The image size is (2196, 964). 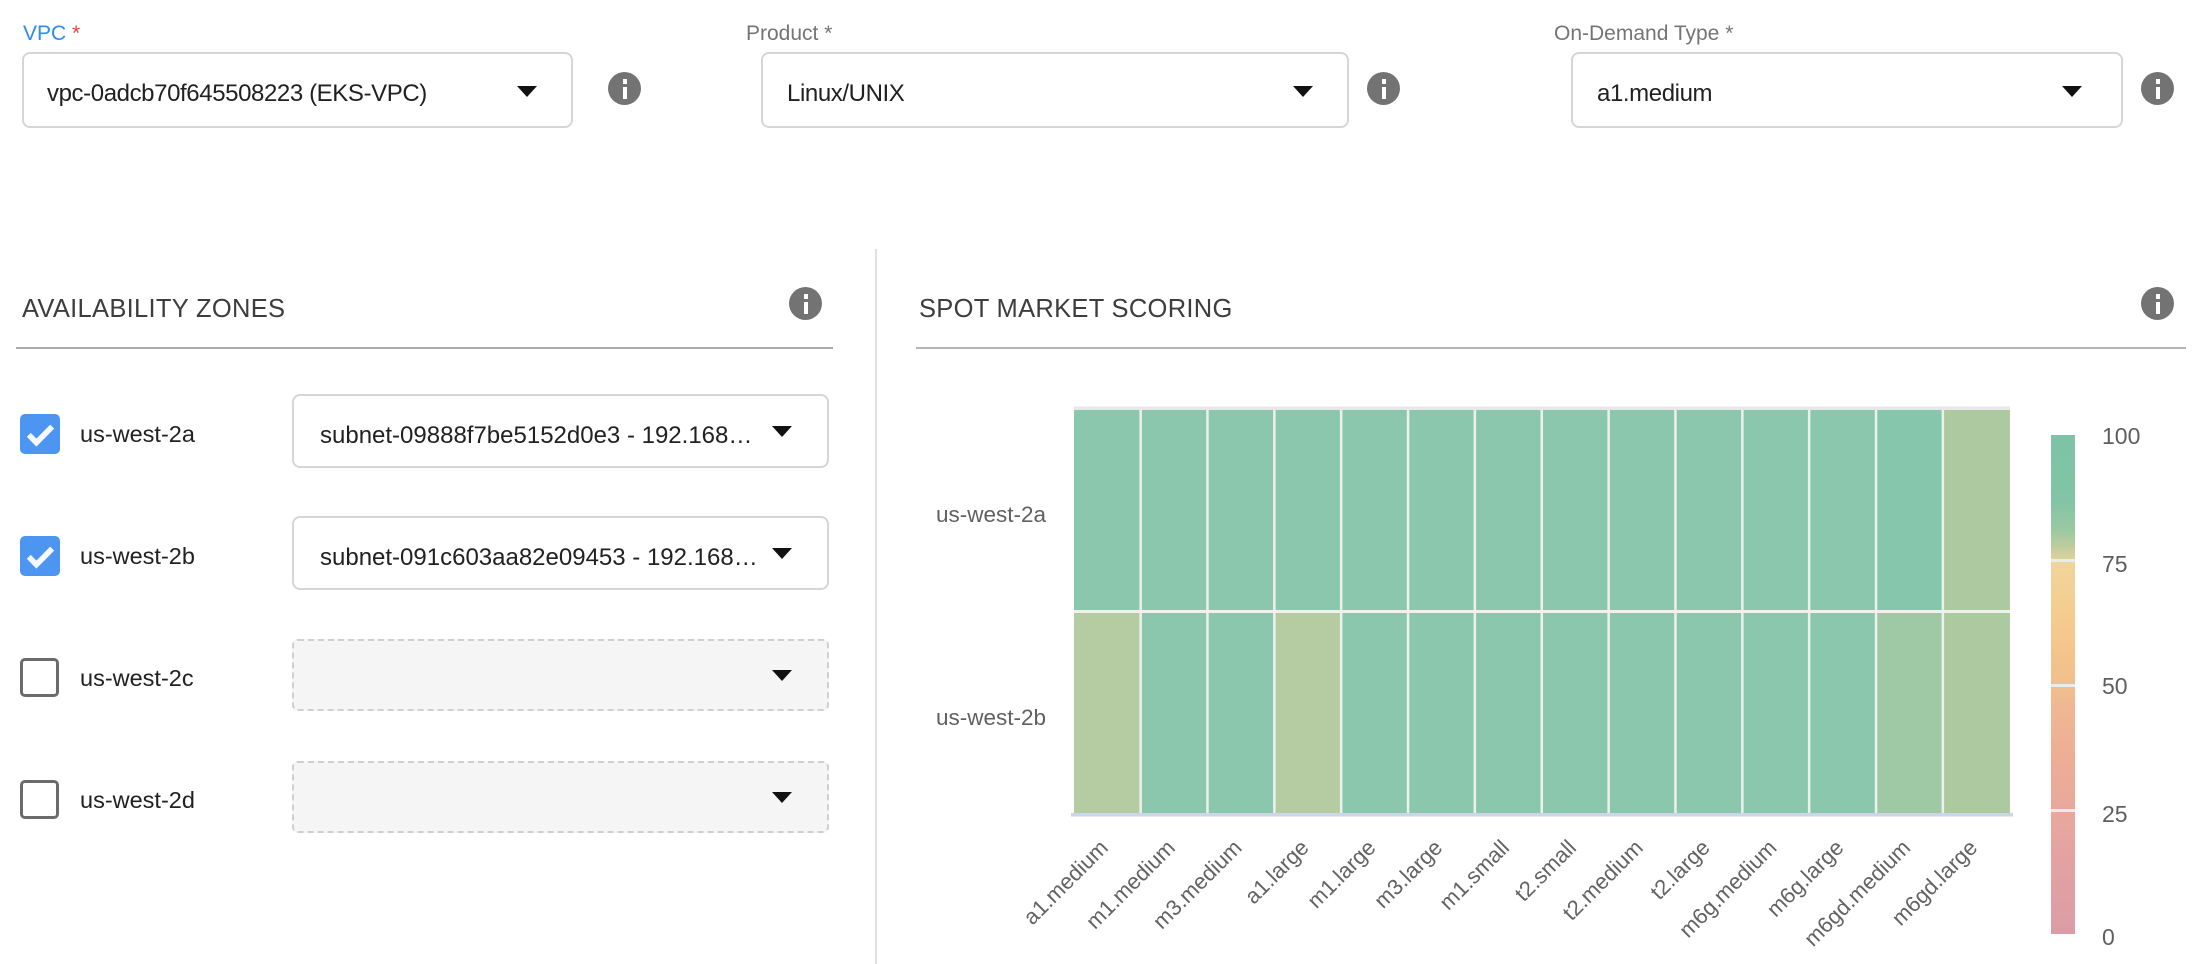 I want to click on svg-text: m1.small, so click(x=1474, y=875).